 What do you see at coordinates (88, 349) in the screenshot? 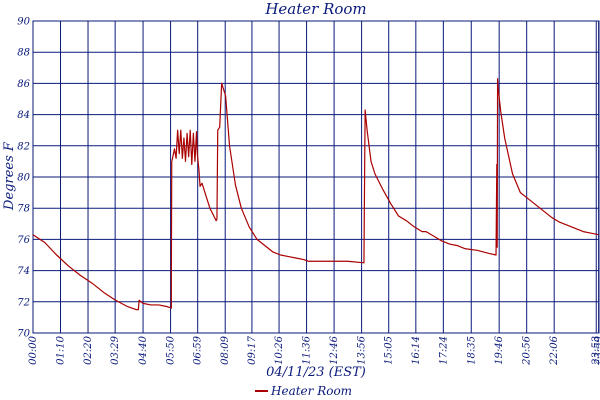
I see `x-tick-label: 02:20` at bounding box center [88, 349].